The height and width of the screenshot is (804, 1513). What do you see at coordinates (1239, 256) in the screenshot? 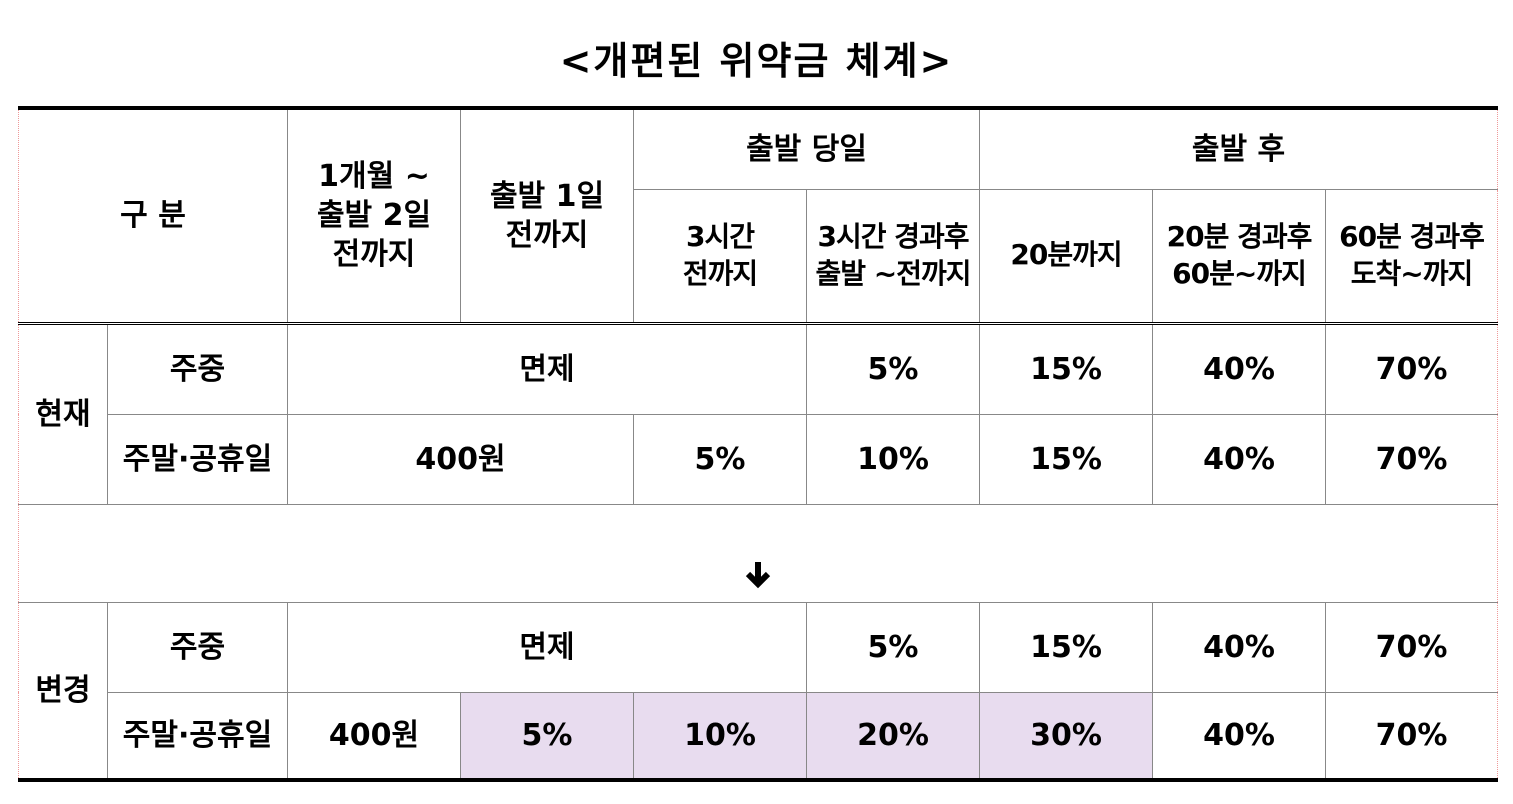
I see `header-cell: 20분 경과후 60분~까지` at bounding box center [1239, 256].